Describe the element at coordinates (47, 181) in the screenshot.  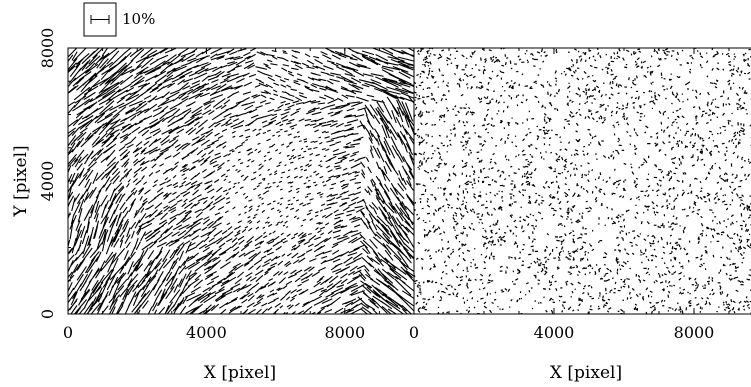
I see `left-y-tick-label-1: 4000` at that location.